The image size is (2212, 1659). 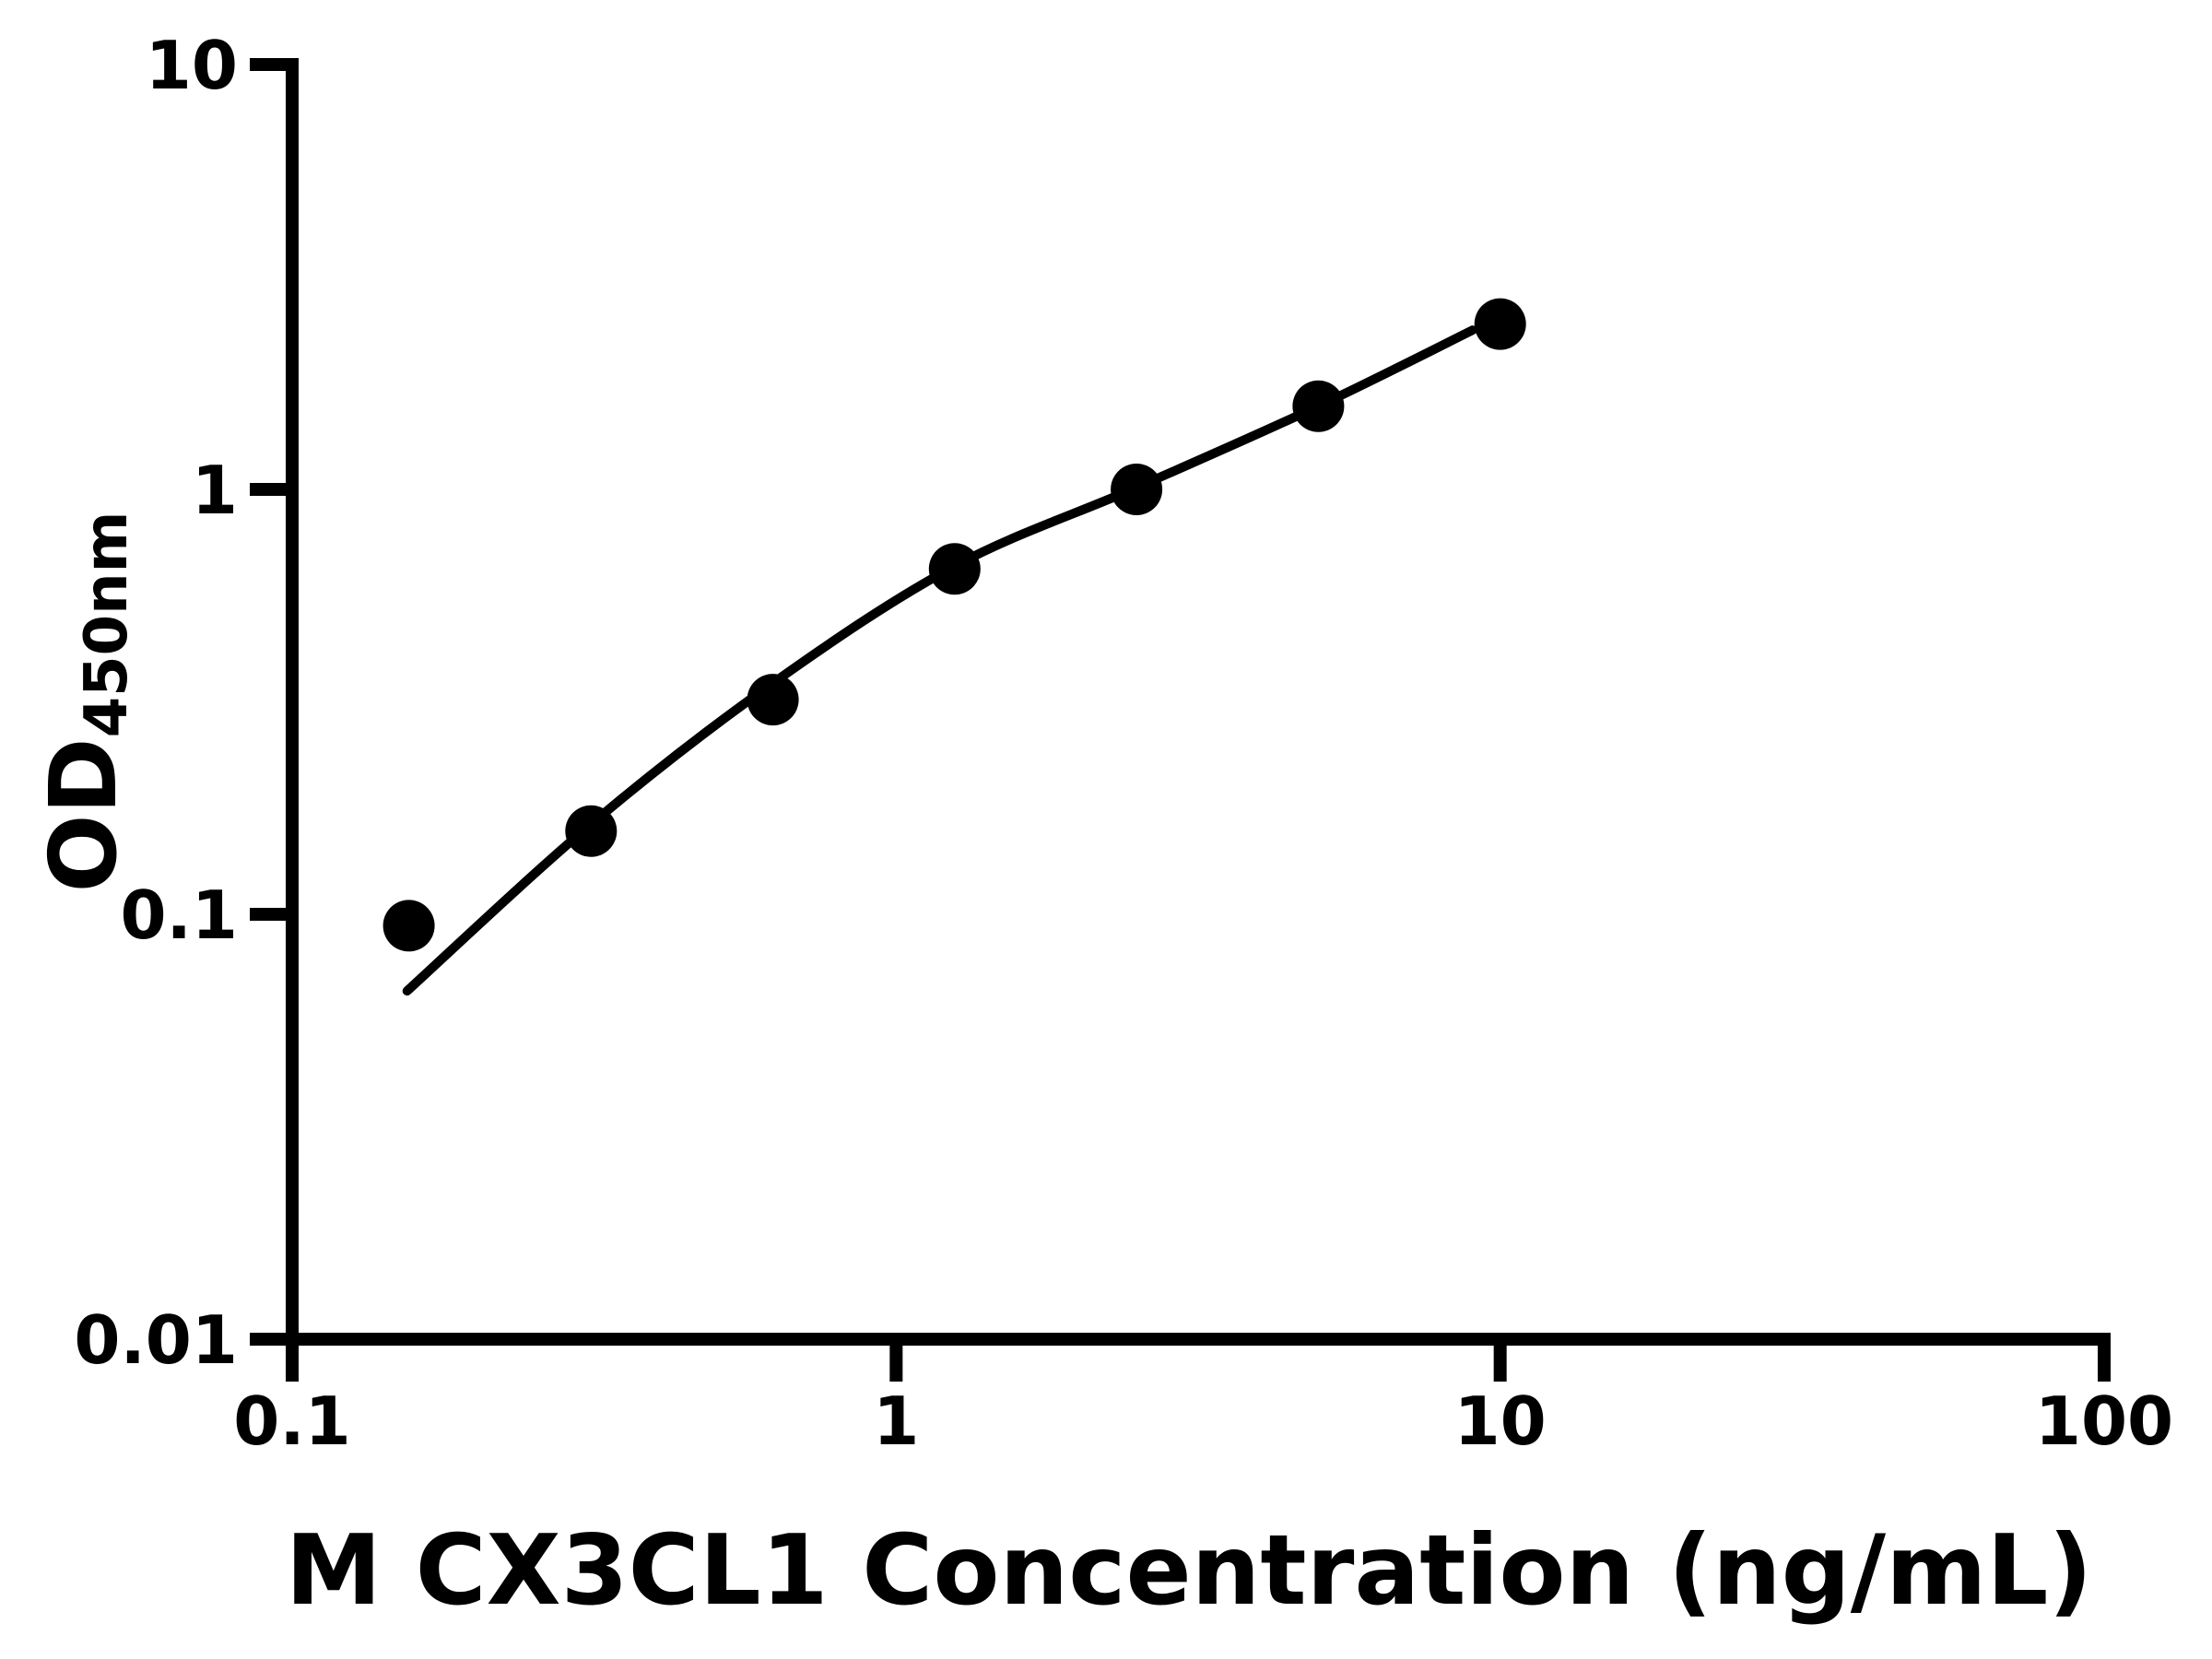 What do you see at coordinates (215, 490) in the screenshot?
I see `y-tick-label: 1` at bounding box center [215, 490].